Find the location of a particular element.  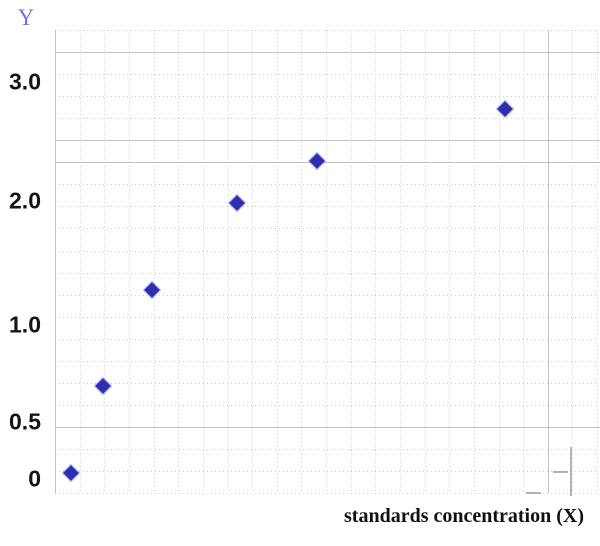

y-tick-label: 1.0 is located at coordinates (25, 324).